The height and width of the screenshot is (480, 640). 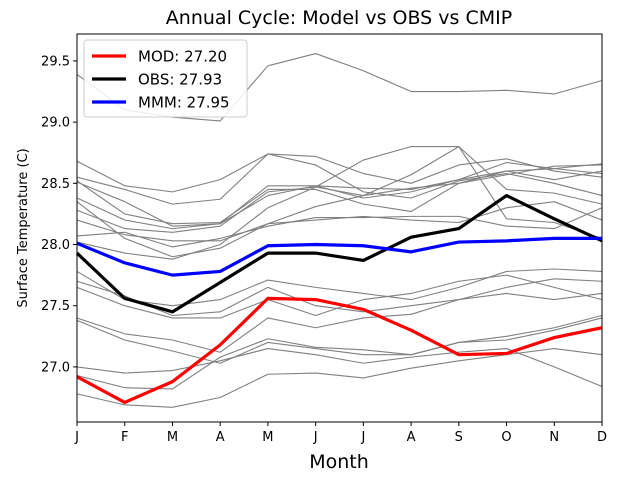 I want to click on chart-title: Annual Cycle: Model vs OBS vs CMIP, so click(x=339, y=18).